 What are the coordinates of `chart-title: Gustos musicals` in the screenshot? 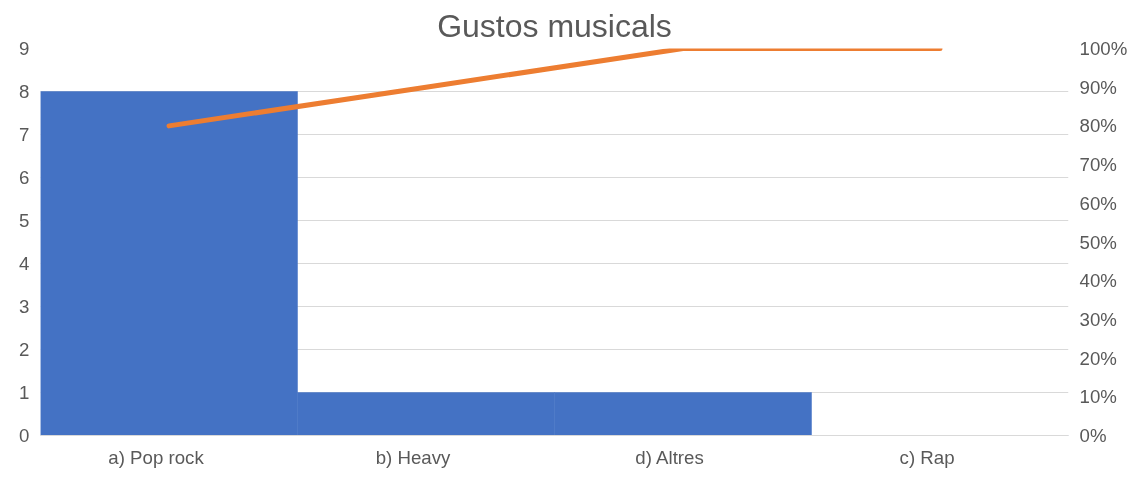 It's located at (554, 25).